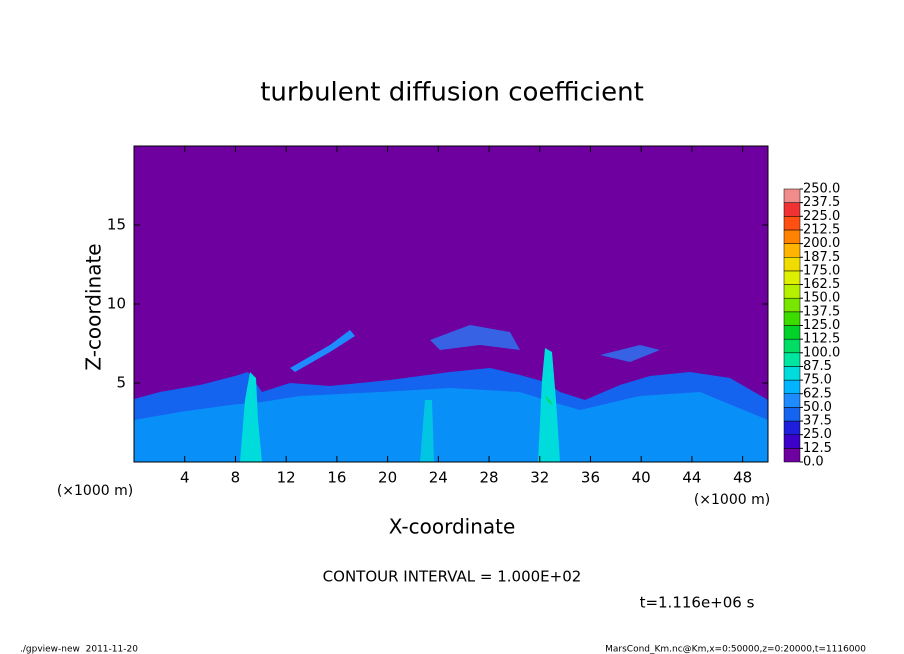 The width and height of the screenshot is (904, 654). Describe the element at coordinates (821, 325) in the screenshot. I see `colorbar-label: 125.0` at that location.